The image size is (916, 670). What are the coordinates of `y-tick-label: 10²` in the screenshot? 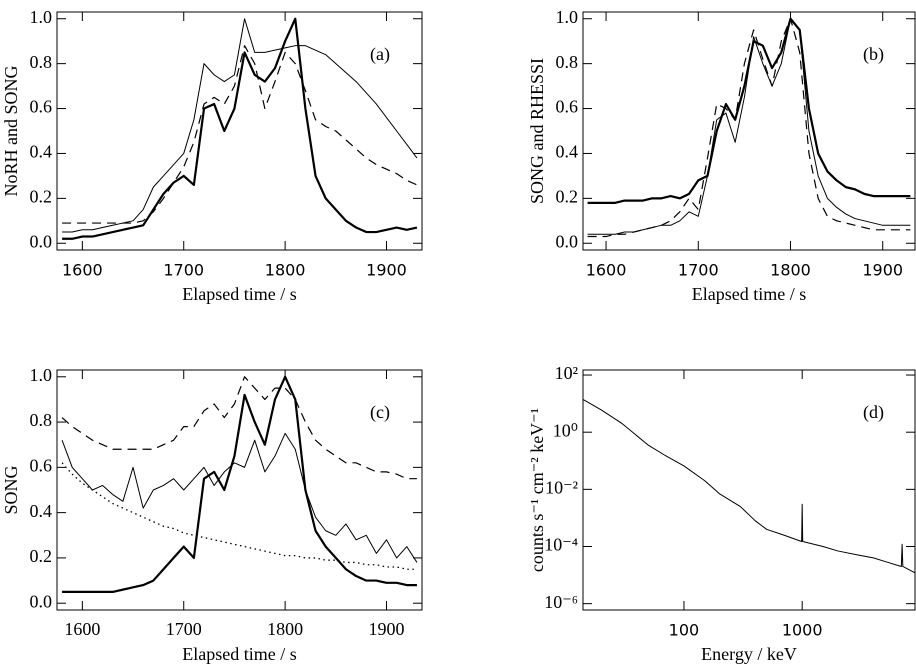 It's located at (566, 373).